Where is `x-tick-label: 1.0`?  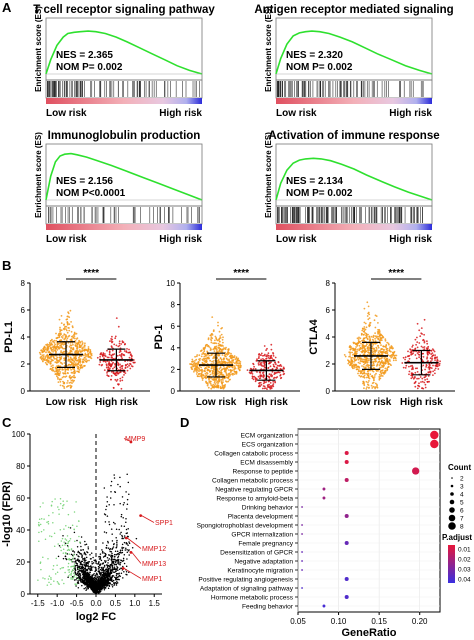 x-tick-label: 1.0 is located at coordinates (135, 603).